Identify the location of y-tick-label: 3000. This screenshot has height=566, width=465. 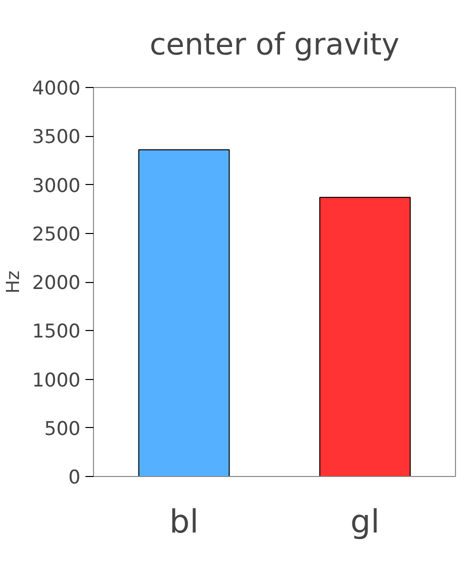
(56, 185).